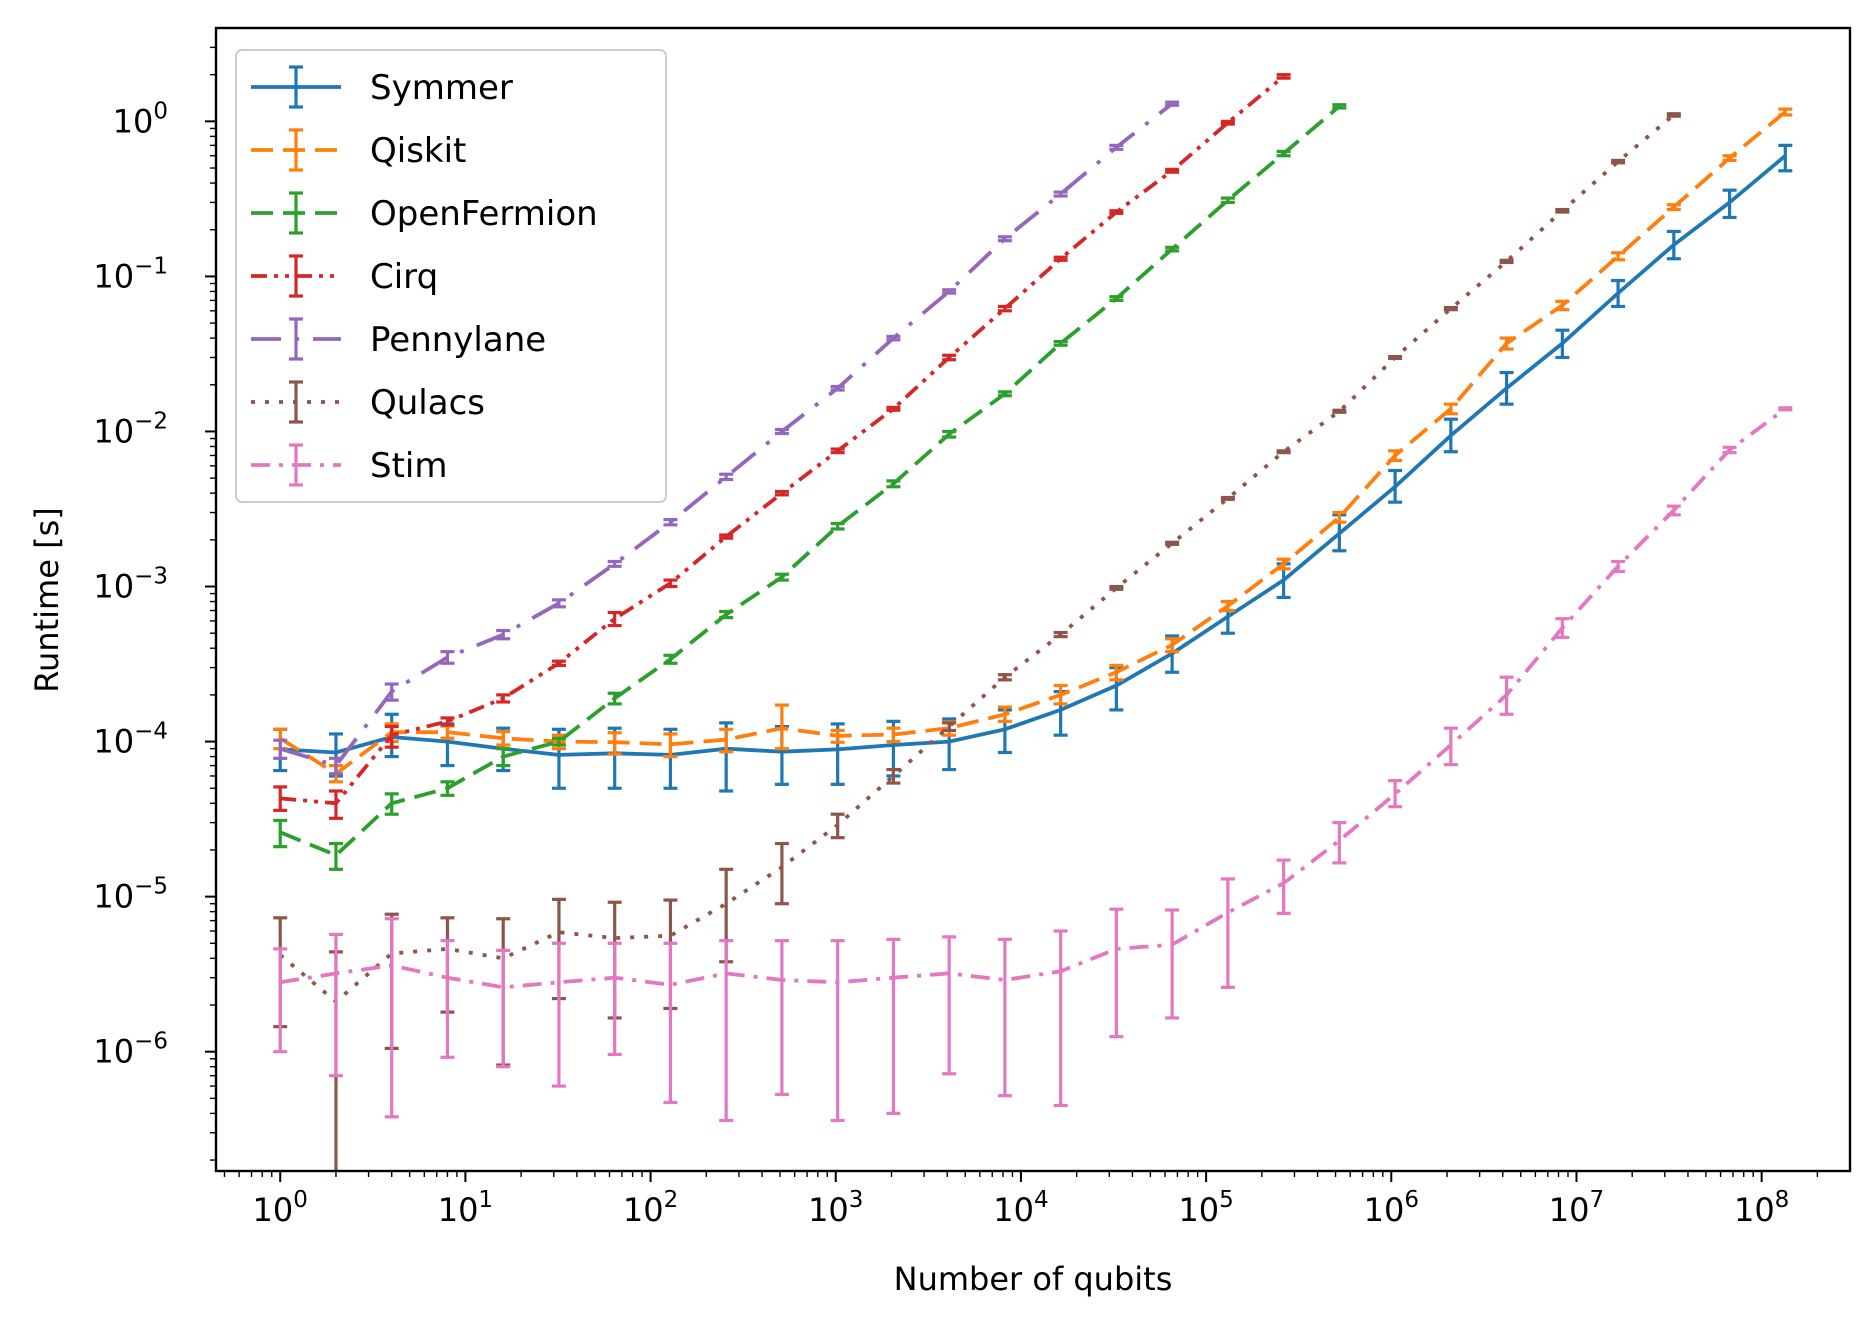  What do you see at coordinates (130, 274) in the screenshot?
I see `y-tick-label: 10⁻¹` at bounding box center [130, 274].